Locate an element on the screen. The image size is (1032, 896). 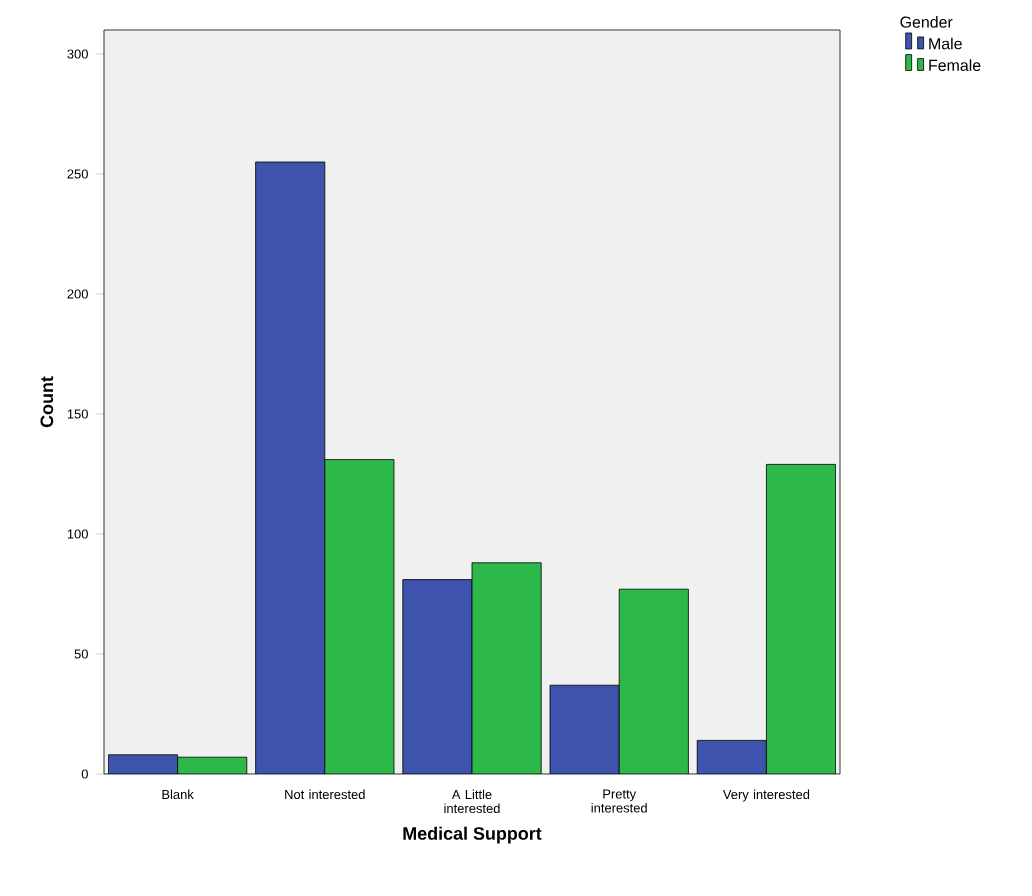
x-axis-title: Medical Support is located at coordinates (472, 835).